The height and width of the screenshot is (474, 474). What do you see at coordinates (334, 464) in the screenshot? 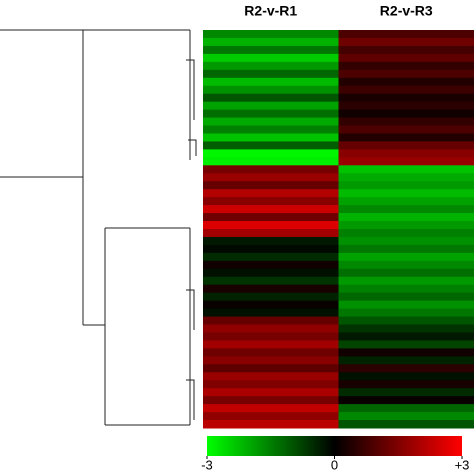
I see `colorbar-tick-label: 0` at bounding box center [334, 464].